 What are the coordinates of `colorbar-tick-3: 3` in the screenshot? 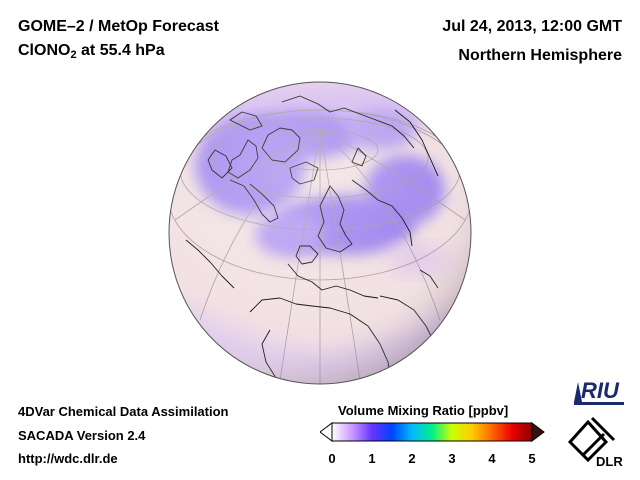 It's located at (452, 458).